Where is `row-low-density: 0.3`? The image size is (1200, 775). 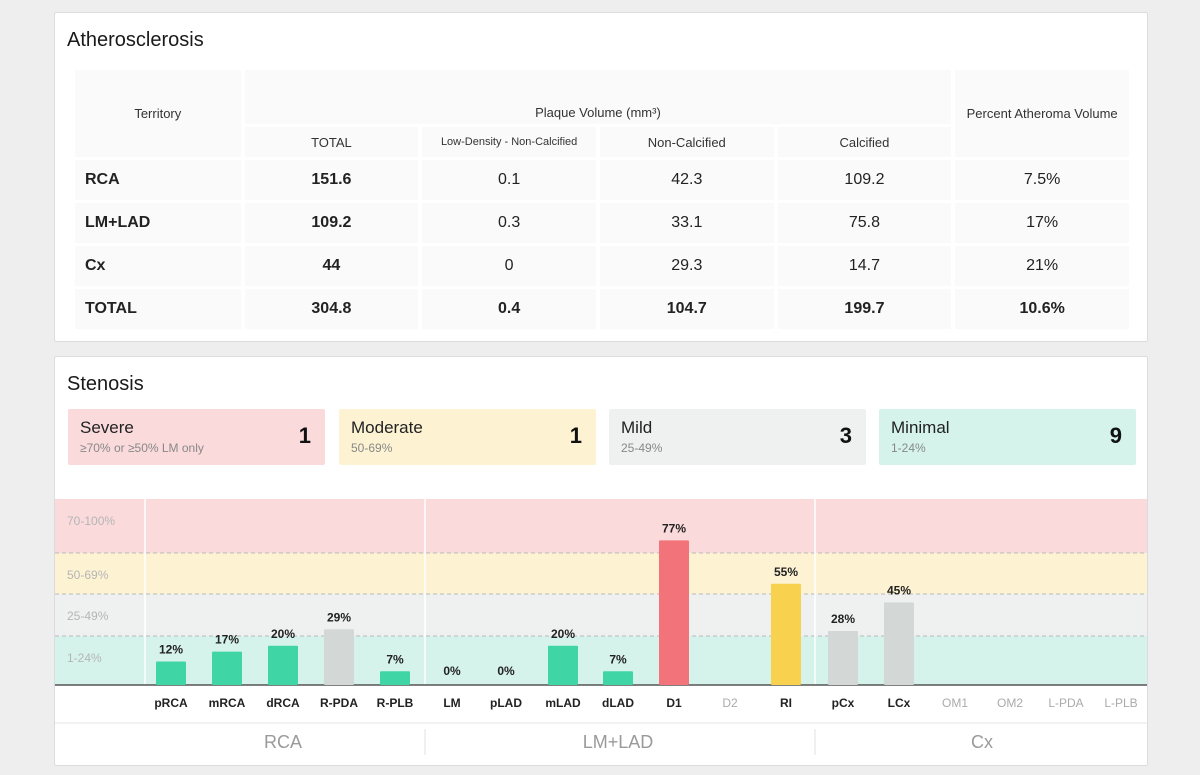 row-low-density: 0.3 is located at coordinates (509, 223).